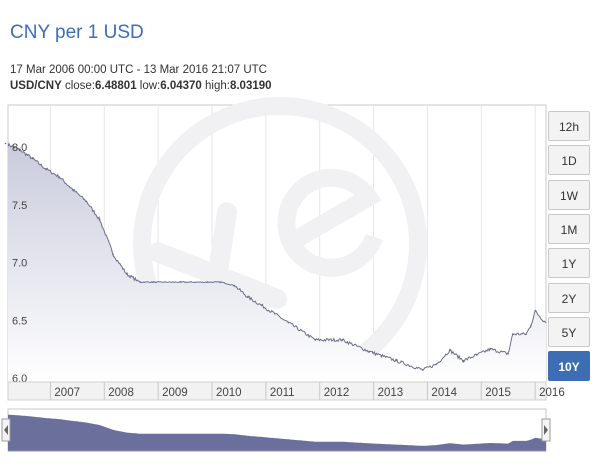  I want to click on range-button-2y: 2Y, so click(569, 297).